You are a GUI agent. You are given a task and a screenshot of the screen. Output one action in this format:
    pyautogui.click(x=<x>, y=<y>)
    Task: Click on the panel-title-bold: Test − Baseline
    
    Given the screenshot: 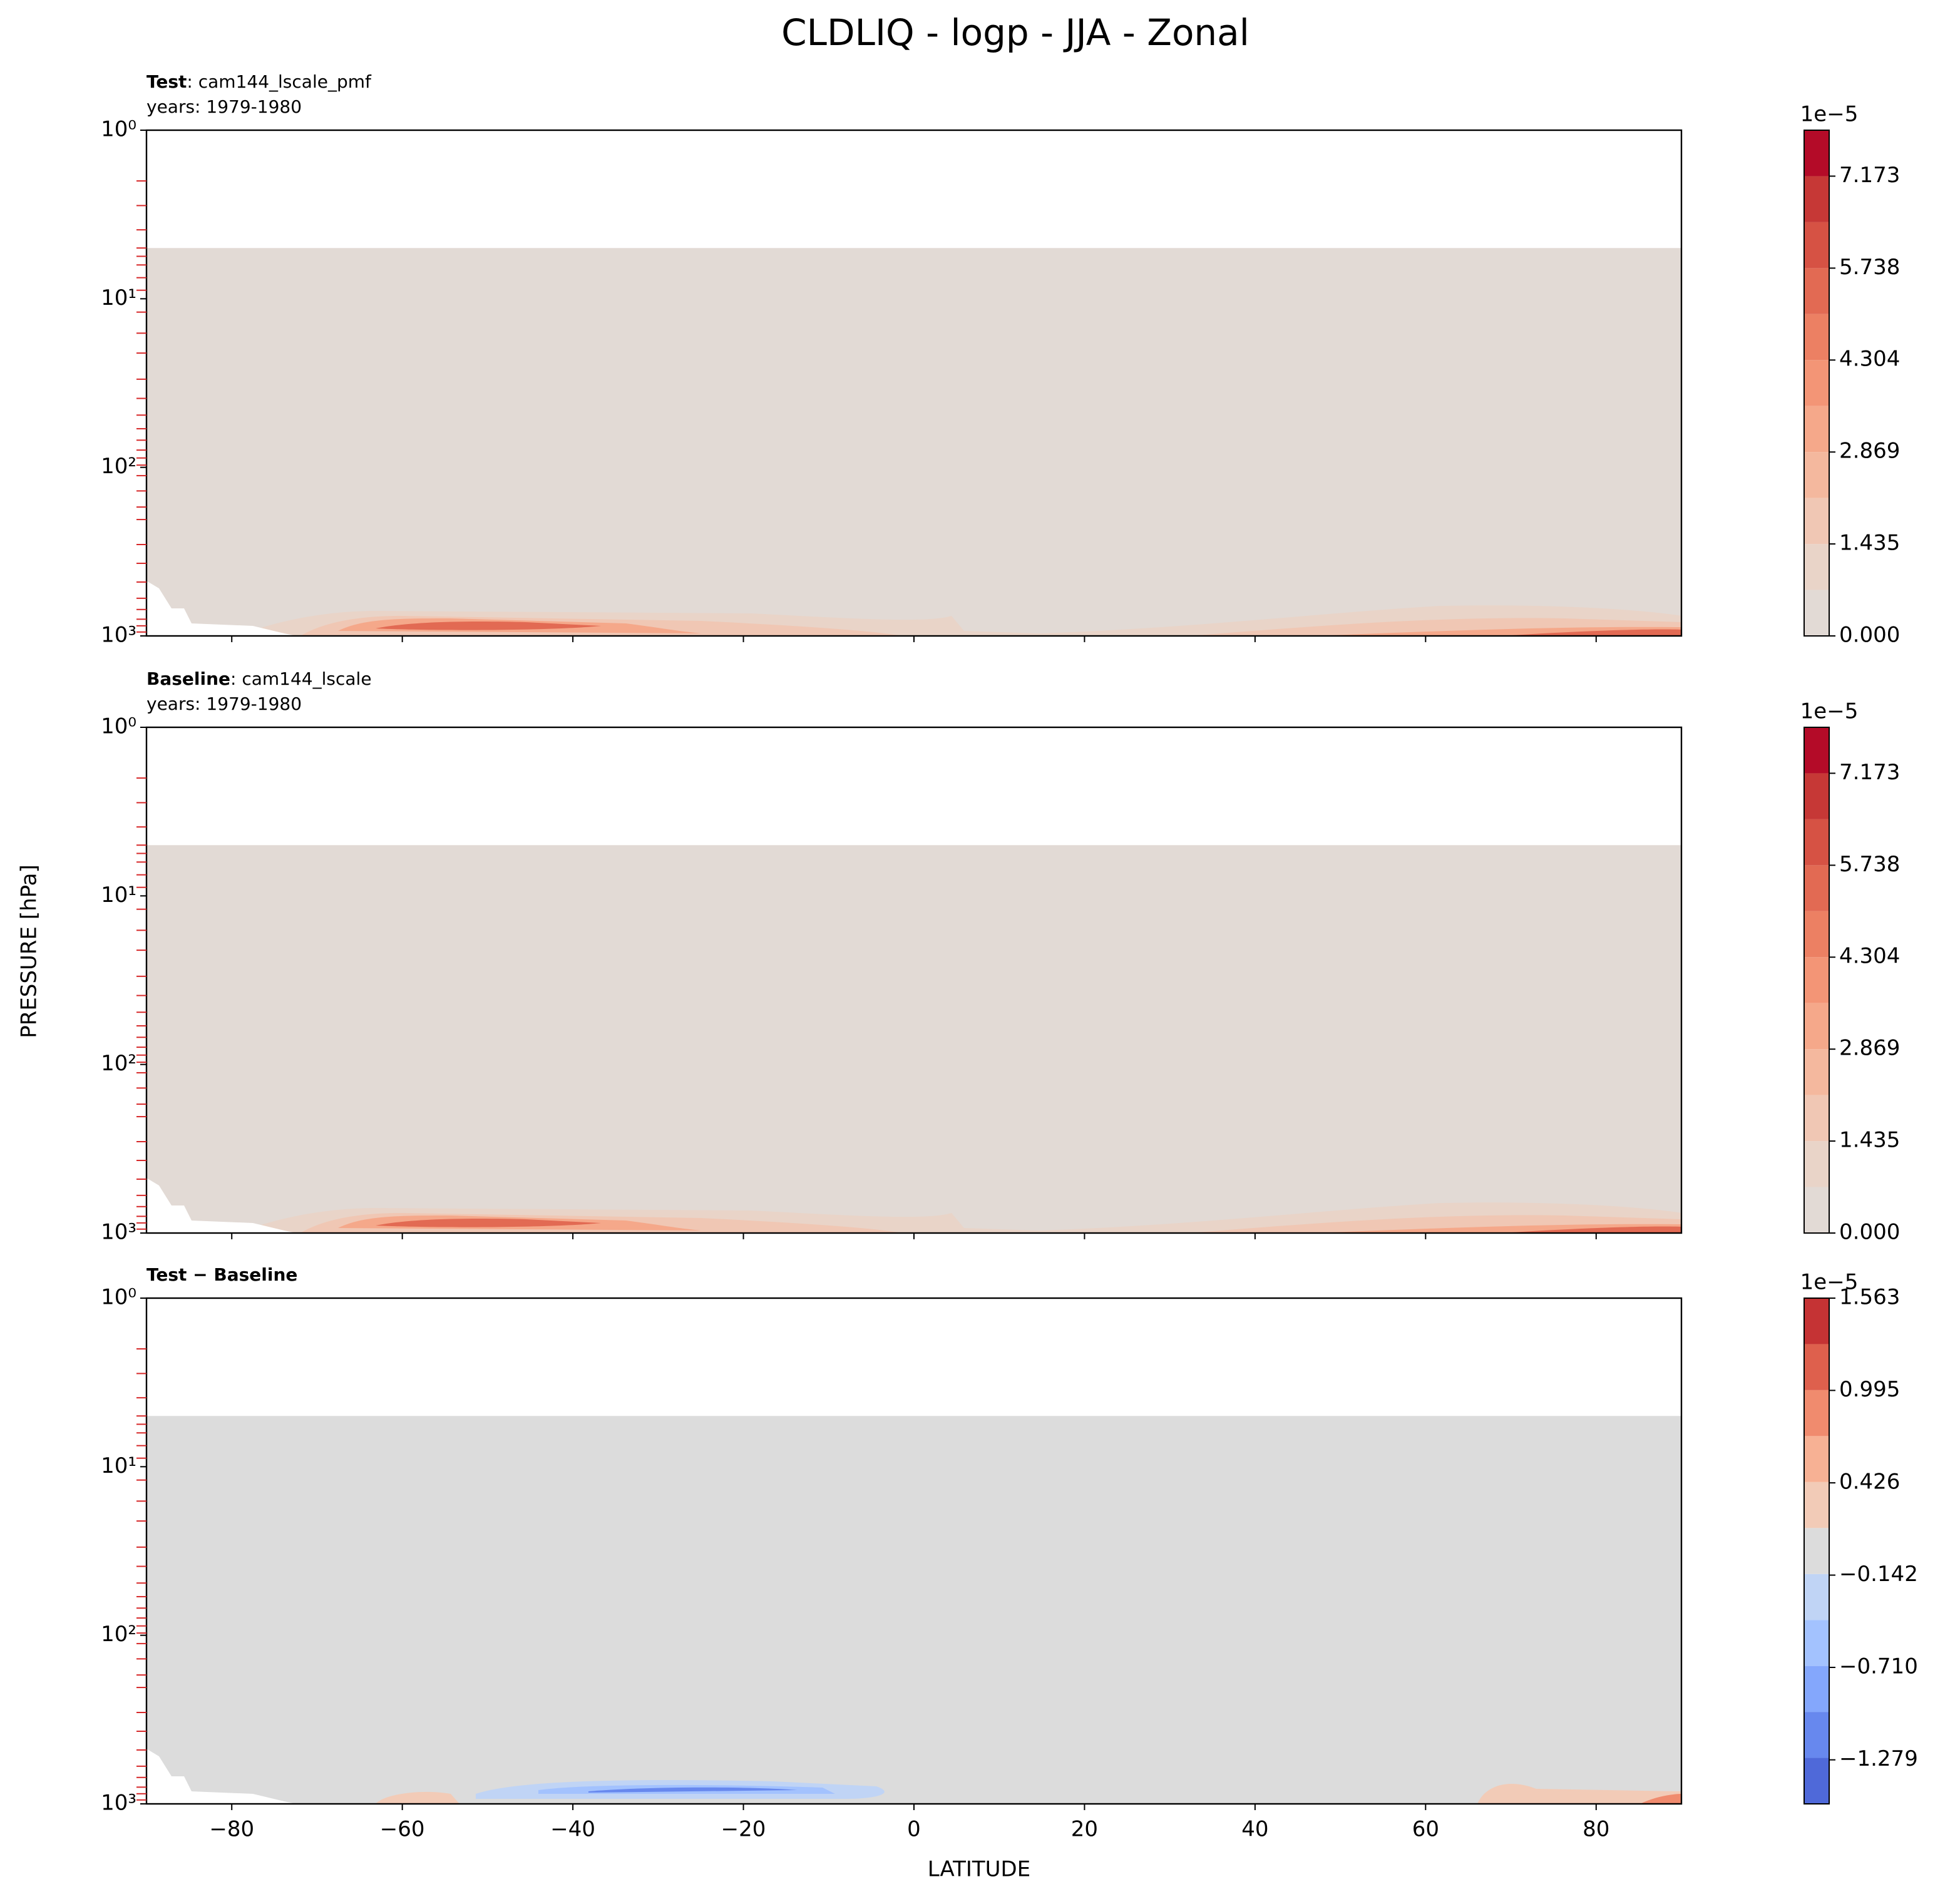 What is the action you would take?
    pyautogui.click(x=221, y=1274)
    